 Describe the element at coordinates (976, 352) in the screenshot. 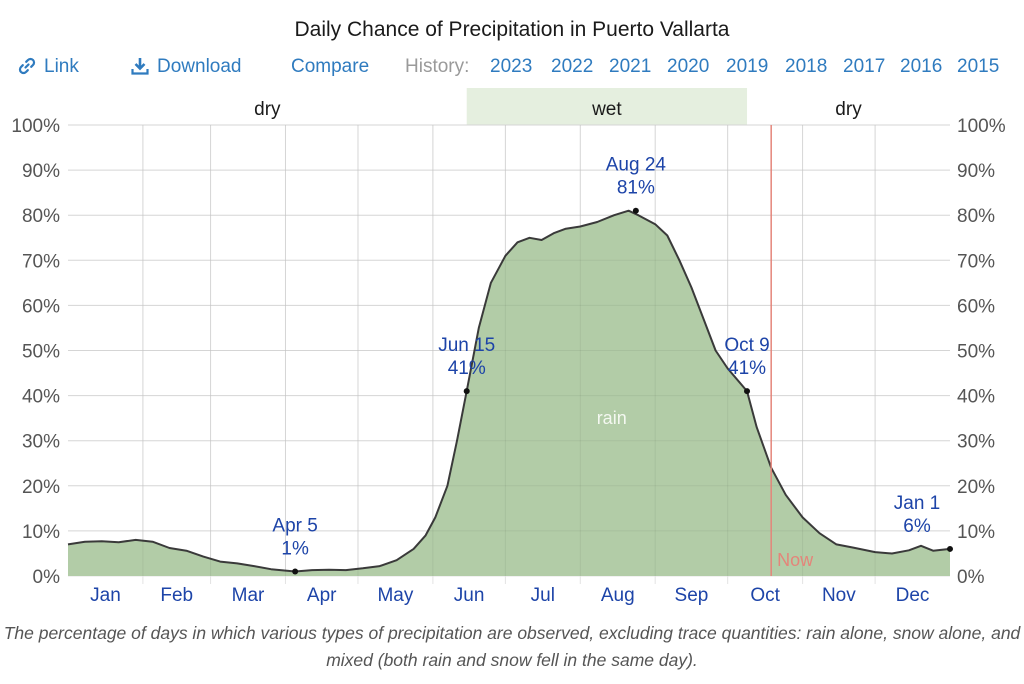

I see `y-tick-right: 50%` at that location.